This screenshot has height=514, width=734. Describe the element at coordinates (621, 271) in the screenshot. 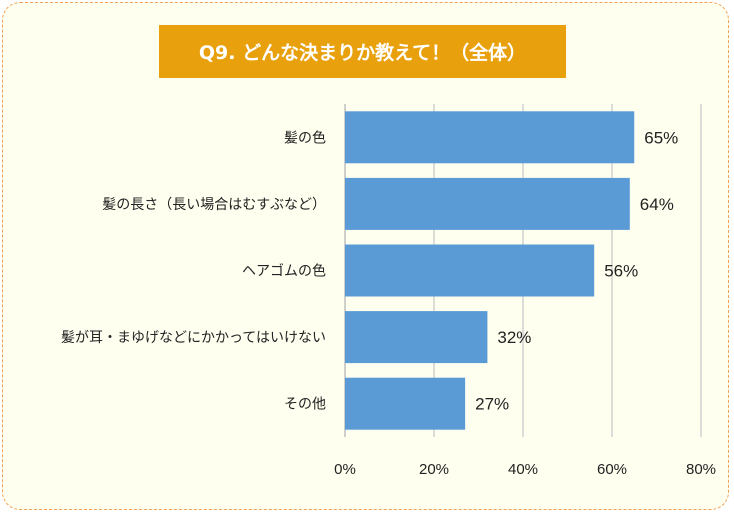

I see `data-label: 56%` at that location.